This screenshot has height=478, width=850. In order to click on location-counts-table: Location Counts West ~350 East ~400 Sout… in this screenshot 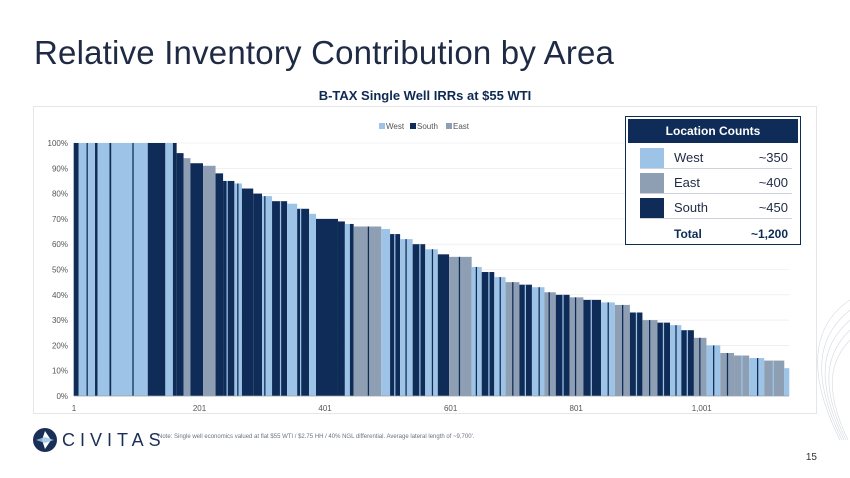, I will do `click(713, 180)`.